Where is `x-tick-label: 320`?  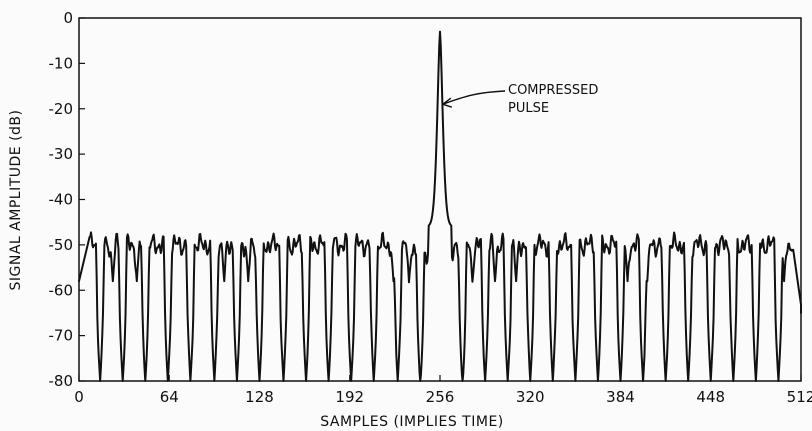 x-tick-label: 320 is located at coordinates (530, 397).